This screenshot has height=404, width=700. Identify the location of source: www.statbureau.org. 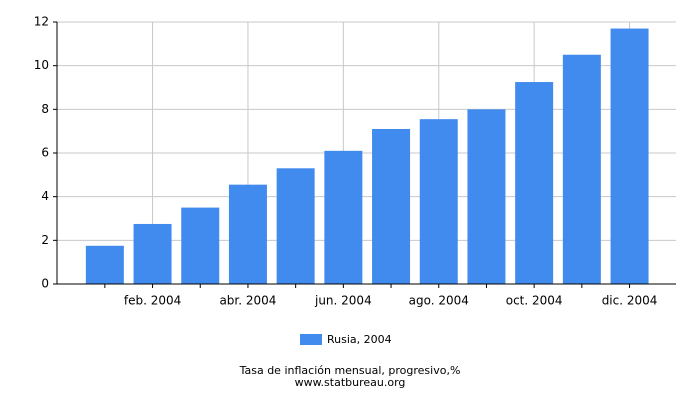
(350, 382).